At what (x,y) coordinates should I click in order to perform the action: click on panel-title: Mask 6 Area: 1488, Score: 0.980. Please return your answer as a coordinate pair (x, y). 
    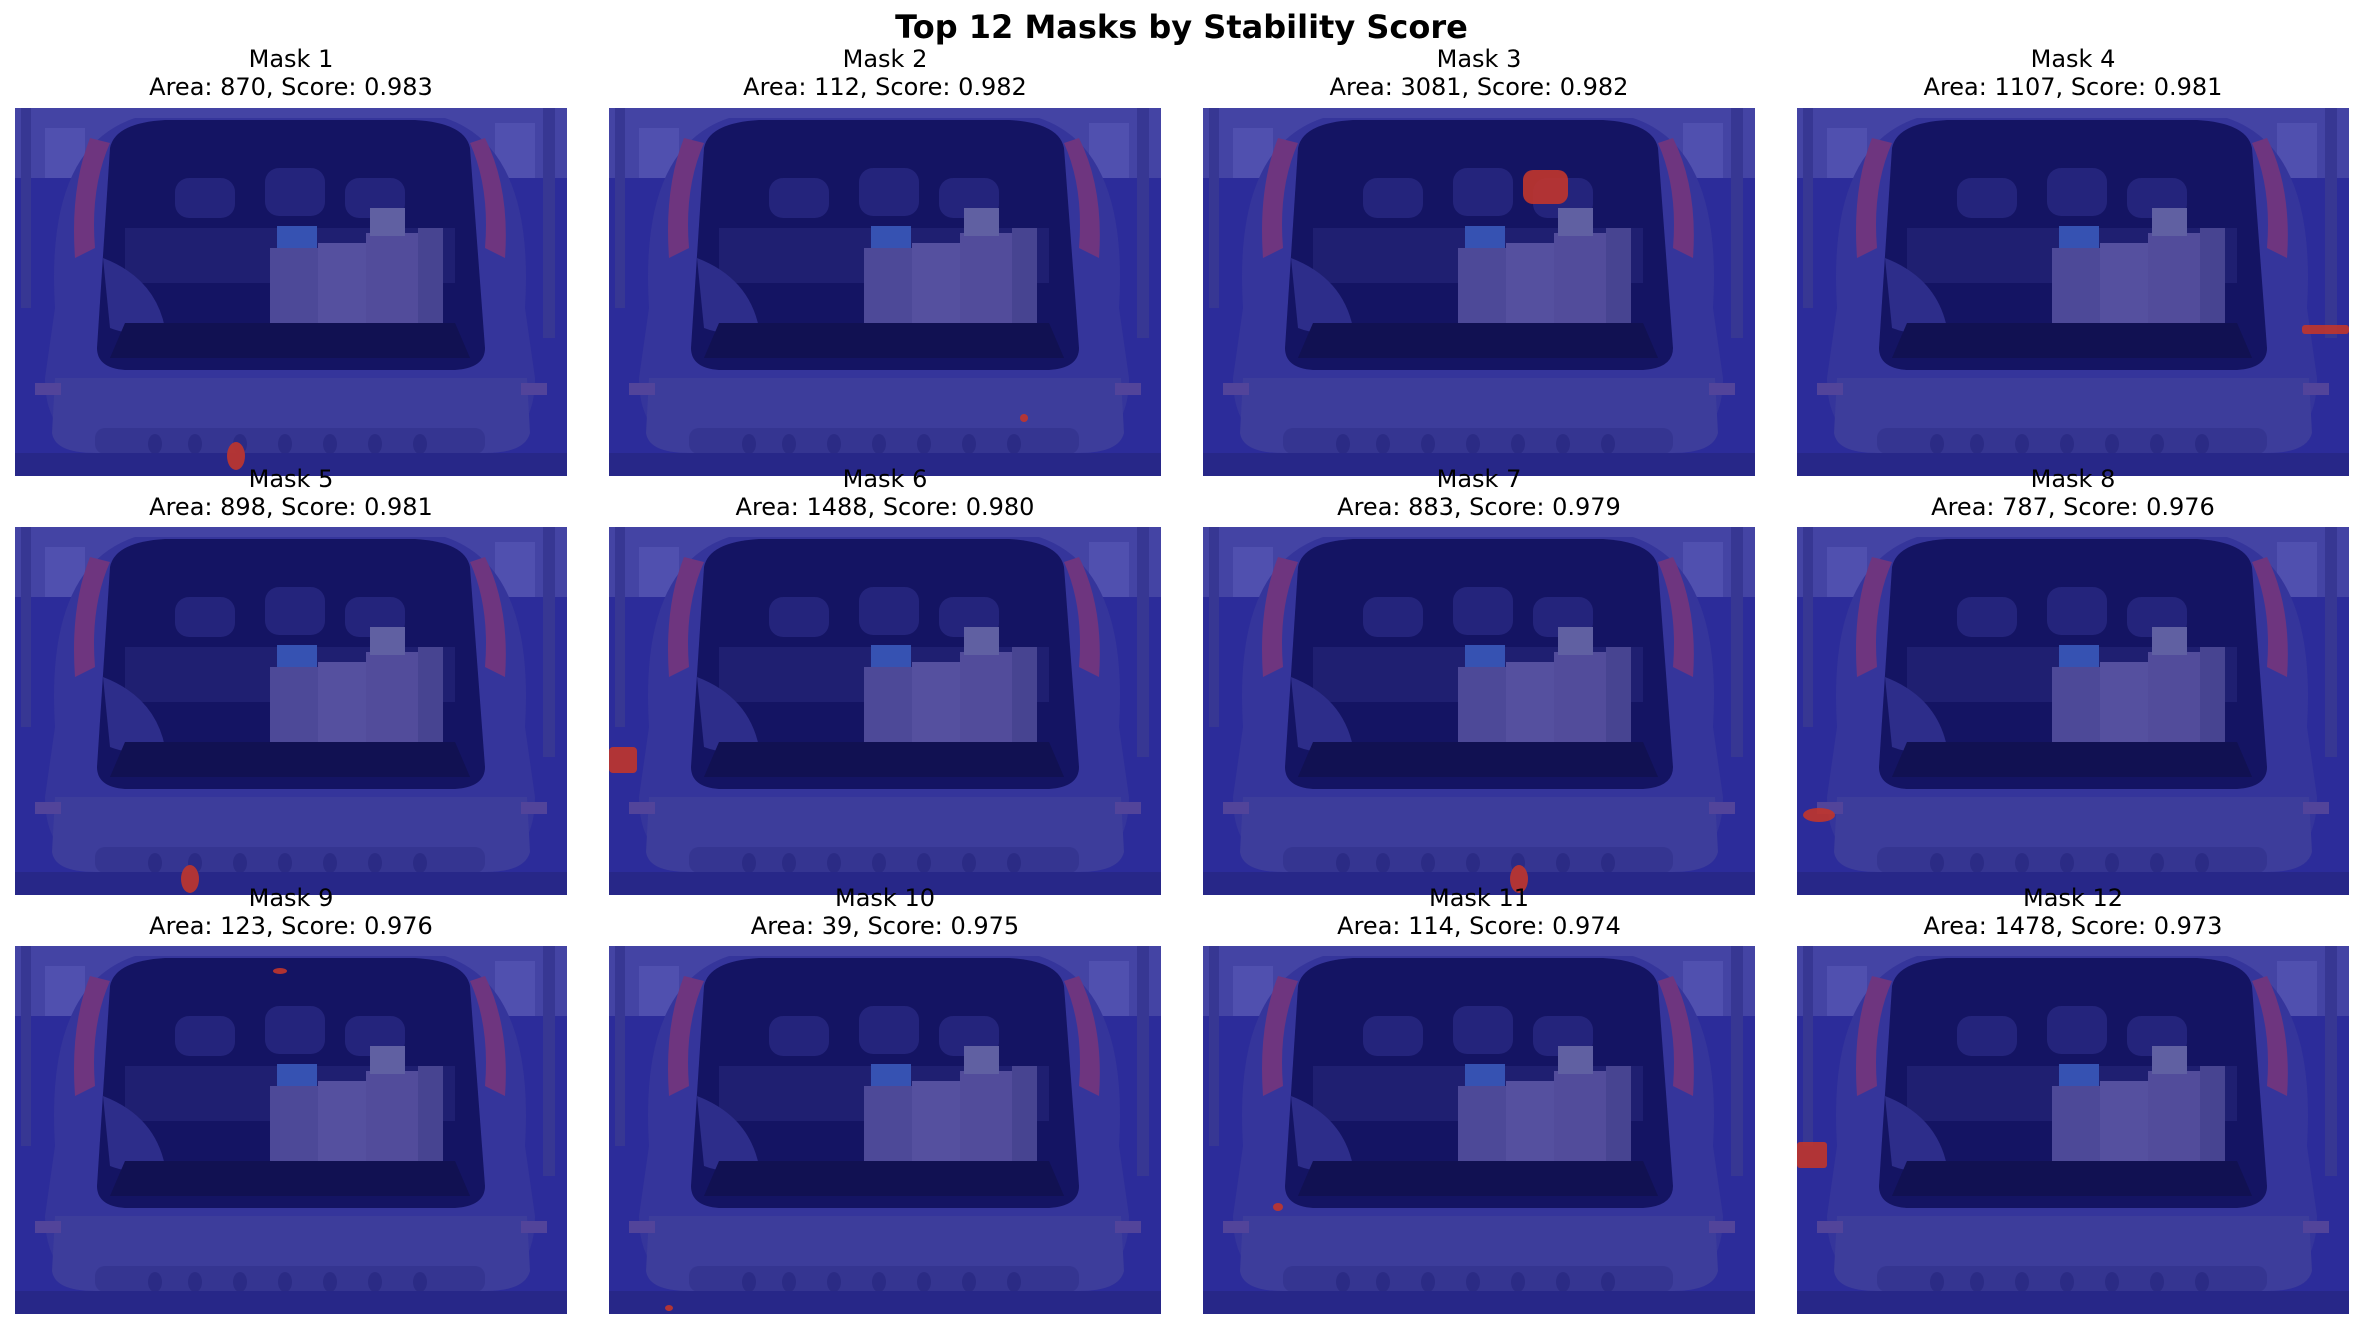
    Looking at the image, I should click on (885, 493).